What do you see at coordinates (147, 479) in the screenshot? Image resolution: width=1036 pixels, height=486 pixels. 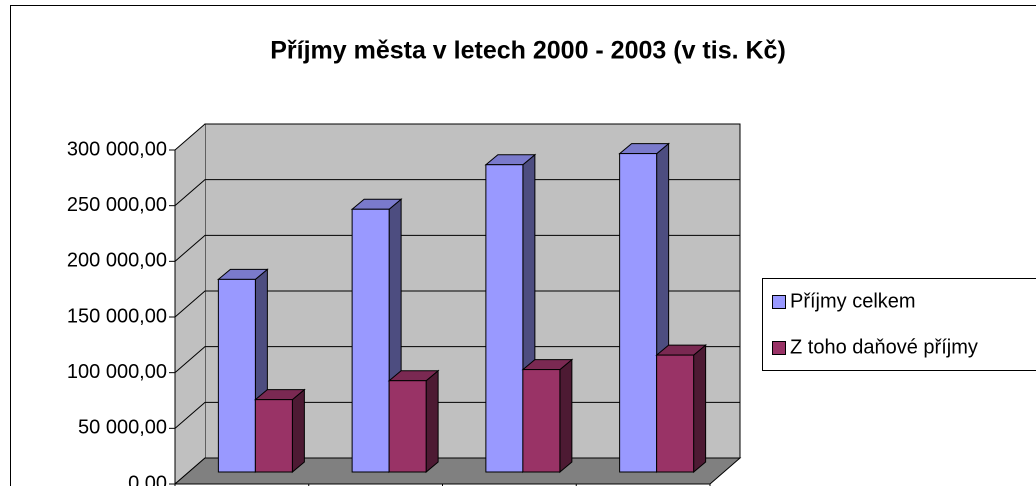 I see `y-tick-label: 0,00` at bounding box center [147, 479].